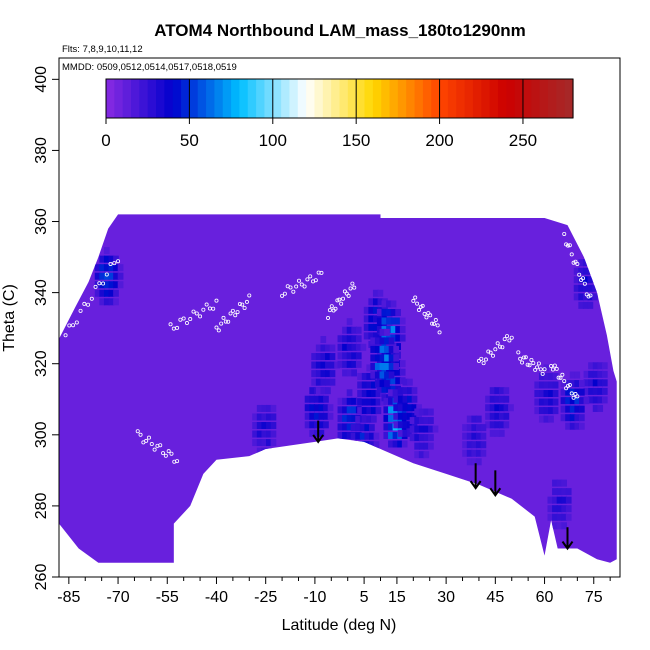 This screenshot has width=650, height=650. Describe the element at coordinates (577, 265) in the screenshot. I see `flight-track` at that location.